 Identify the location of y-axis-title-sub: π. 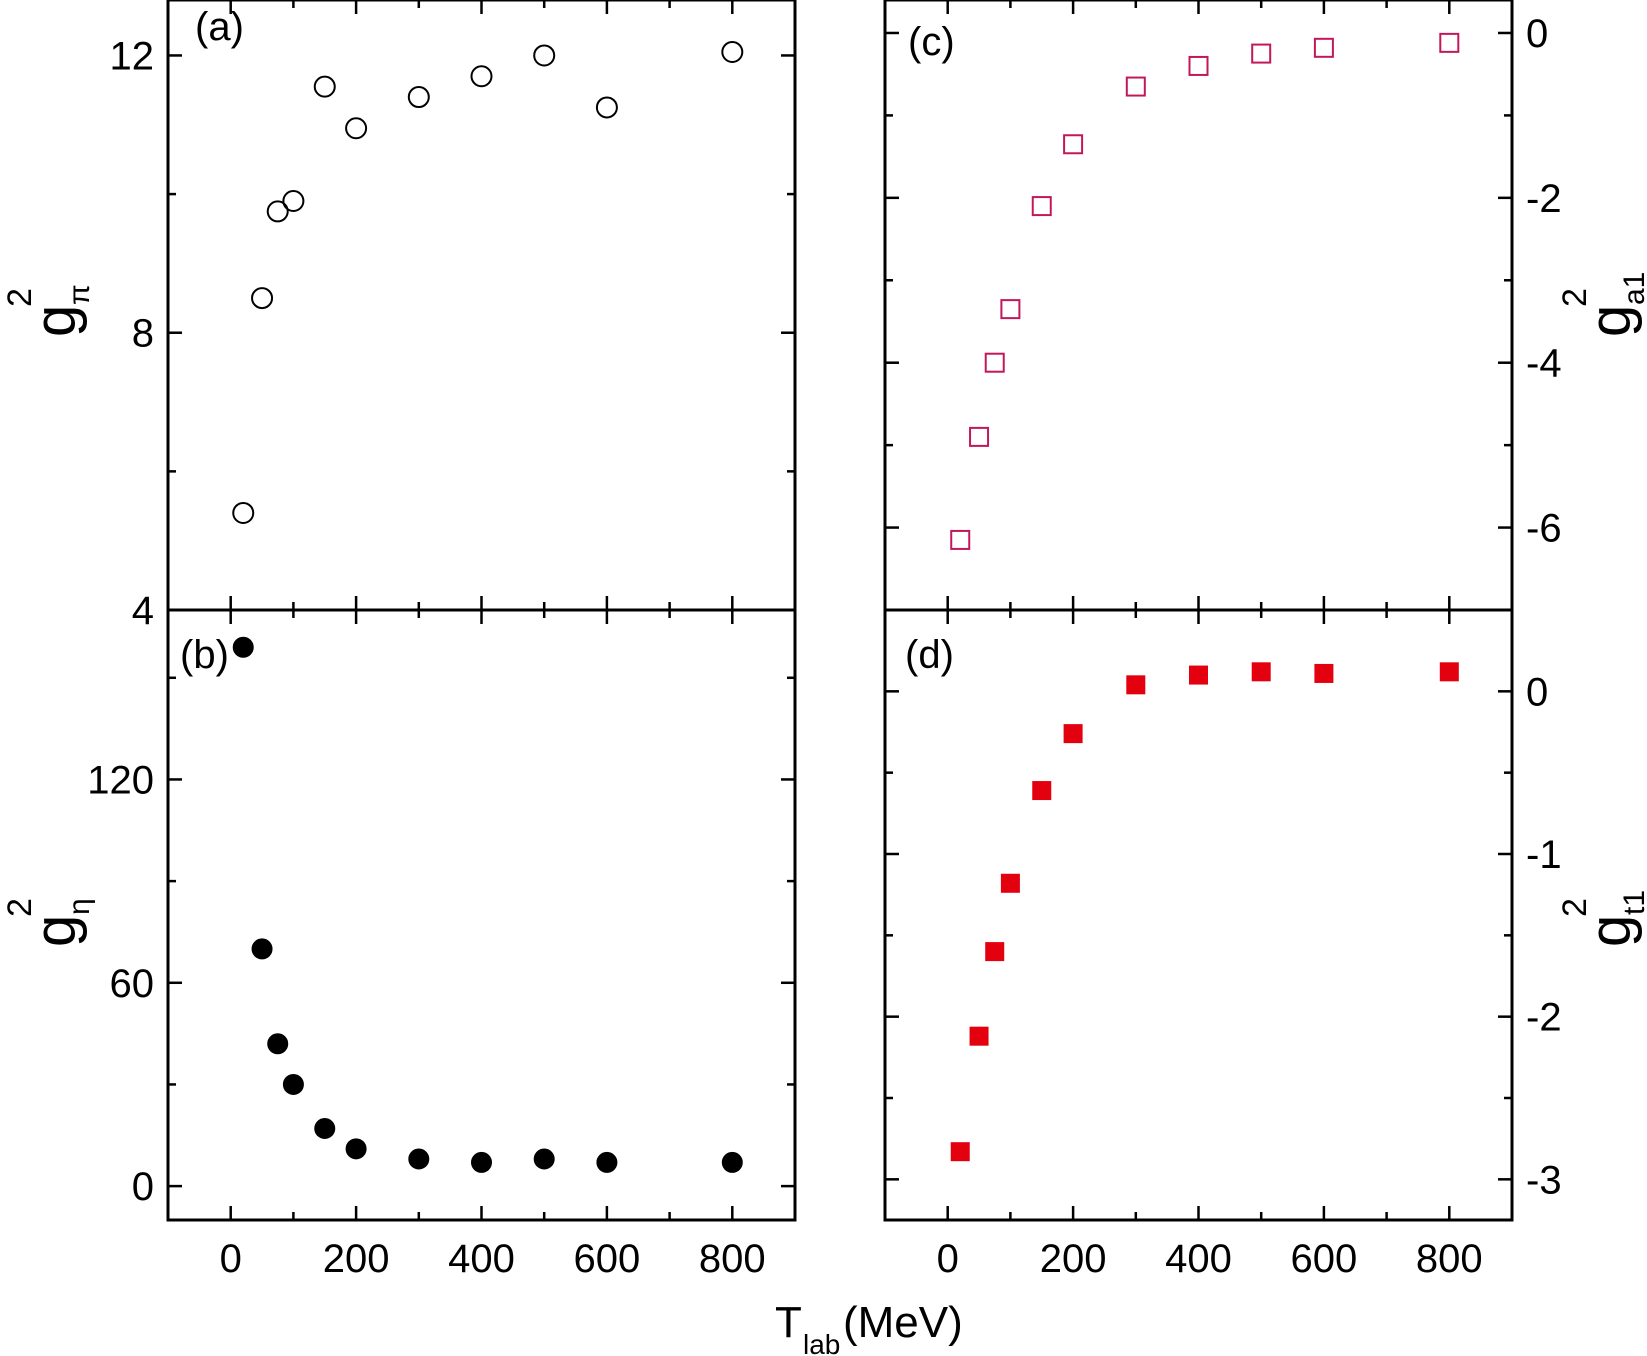
(79, 294).